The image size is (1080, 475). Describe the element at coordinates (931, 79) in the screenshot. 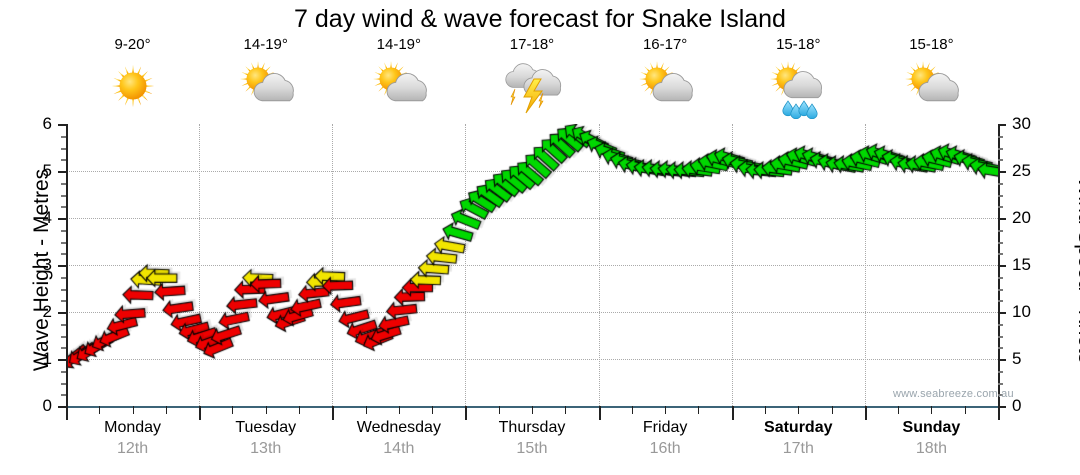

I see `day-header-sunday: 15-18°` at that location.